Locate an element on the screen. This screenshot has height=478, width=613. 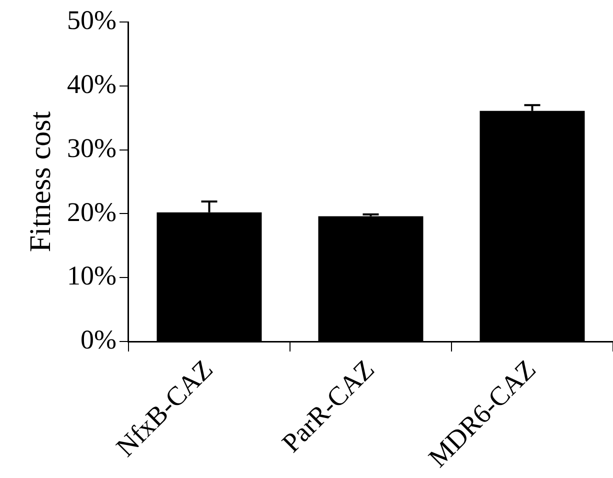
y-axis-title: Fitness cost is located at coordinates (40, 181).